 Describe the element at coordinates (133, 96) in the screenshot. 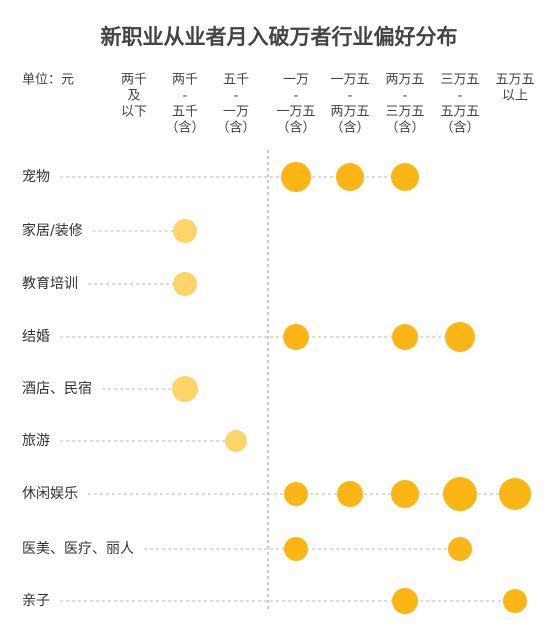

I see `column-label: 及` at that location.